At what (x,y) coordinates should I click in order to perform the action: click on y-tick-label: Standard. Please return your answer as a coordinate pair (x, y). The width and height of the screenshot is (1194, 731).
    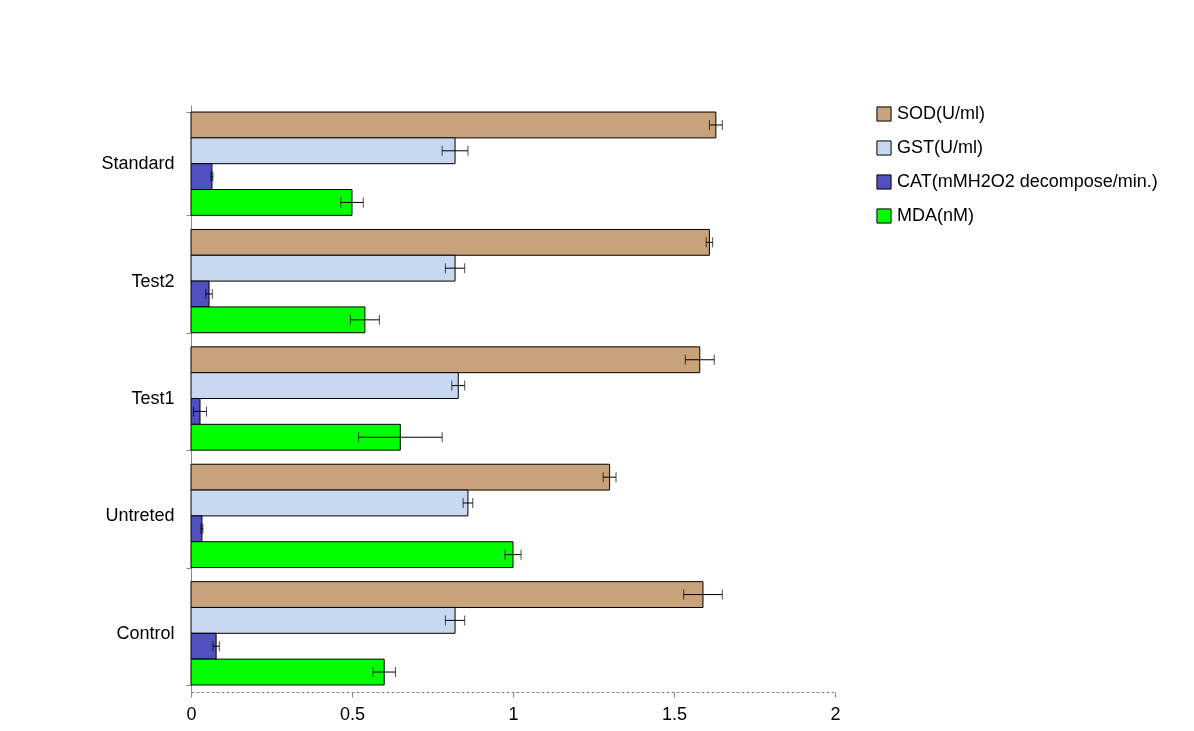
    Looking at the image, I should click on (138, 163).